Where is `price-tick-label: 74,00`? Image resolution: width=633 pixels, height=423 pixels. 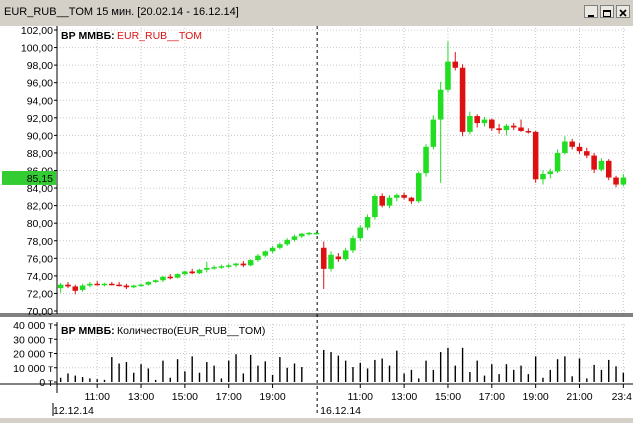
price-tick-label: 74,00 is located at coordinates (40, 277).